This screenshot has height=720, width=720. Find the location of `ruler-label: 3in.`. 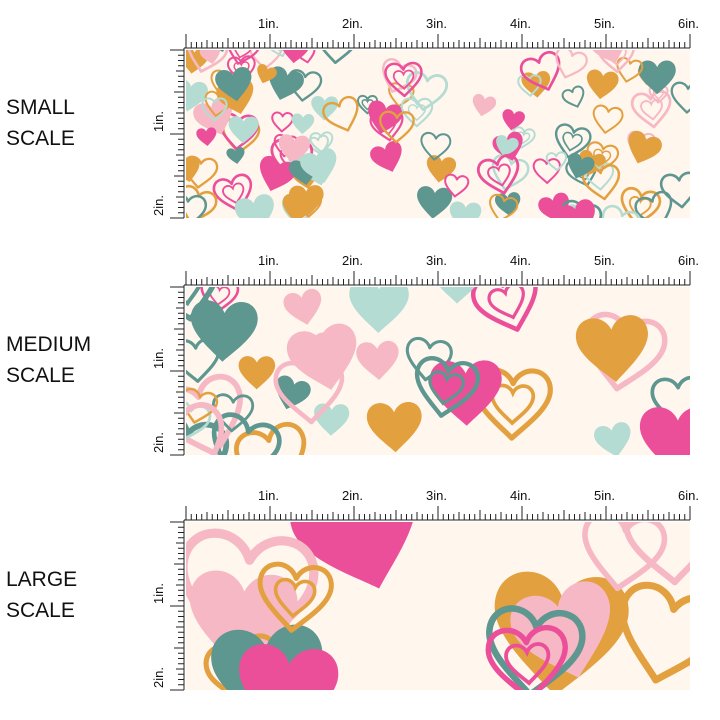

ruler-label: 3in. is located at coordinates (436, 260).